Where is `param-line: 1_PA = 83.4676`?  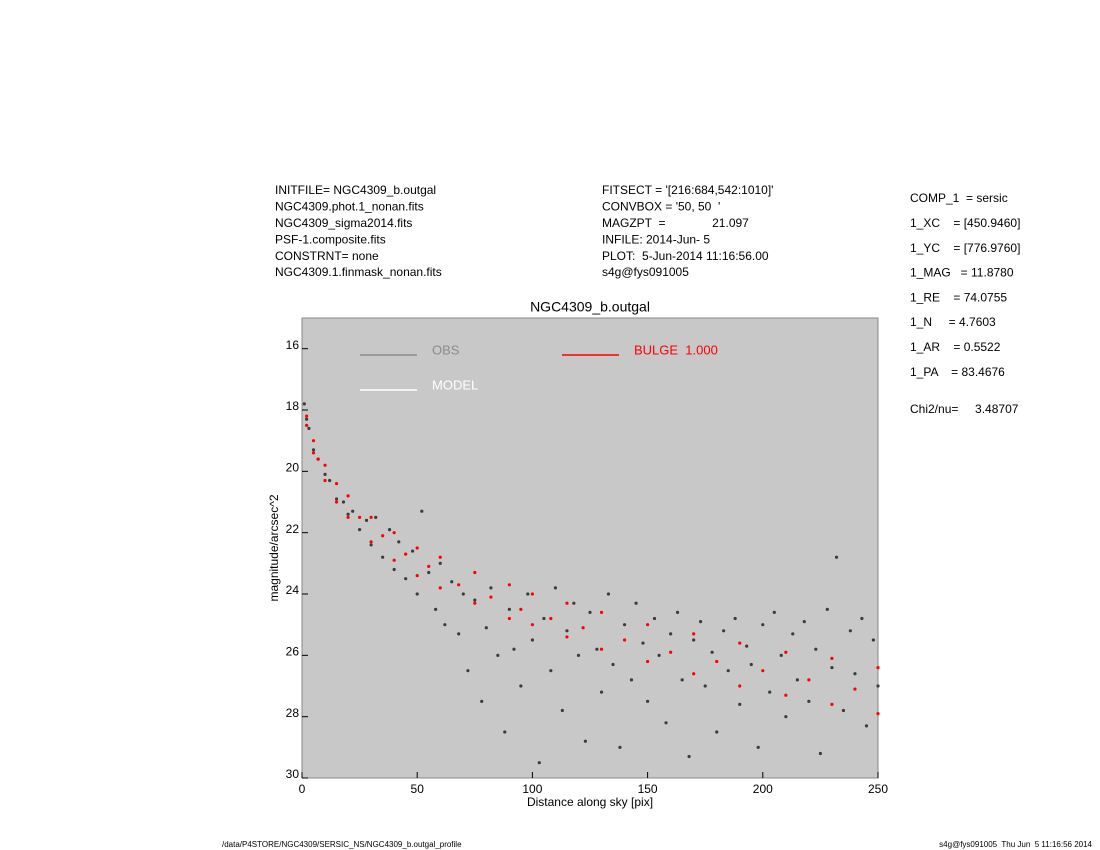 param-line: 1_PA = 83.4676 is located at coordinates (957, 372).